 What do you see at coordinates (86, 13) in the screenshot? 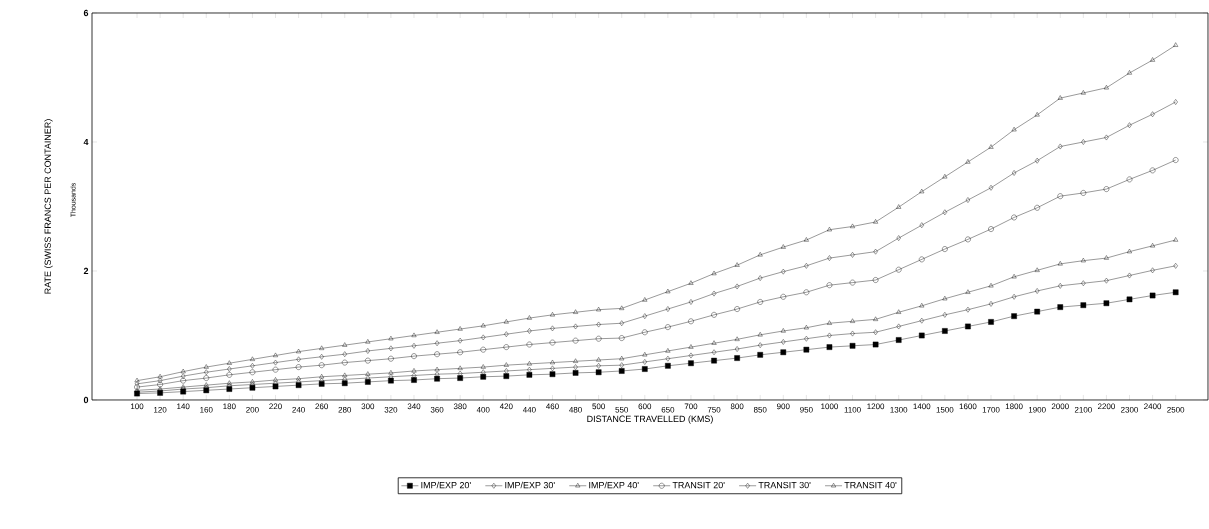
I see `y-tick-label: 6` at bounding box center [86, 13].